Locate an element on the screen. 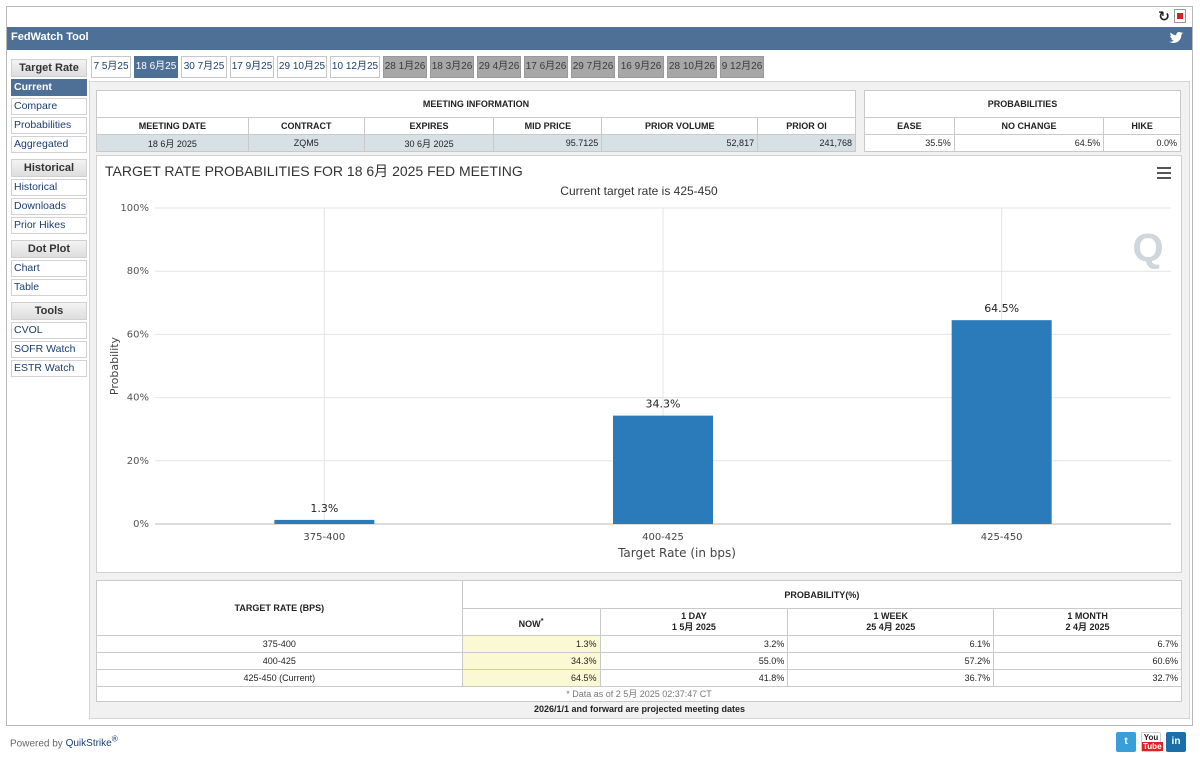 The height and width of the screenshot is (762, 1200). month-cell: 32.7% is located at coordinates (1087, 678).